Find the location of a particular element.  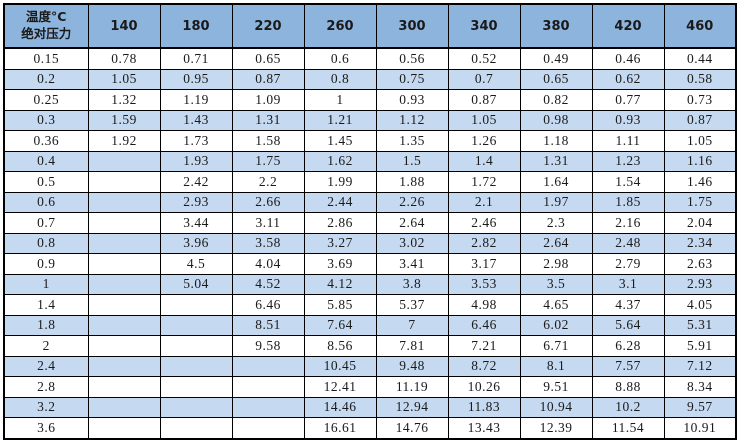

data-cell: 10.94 is located at coordinates (556, 407).